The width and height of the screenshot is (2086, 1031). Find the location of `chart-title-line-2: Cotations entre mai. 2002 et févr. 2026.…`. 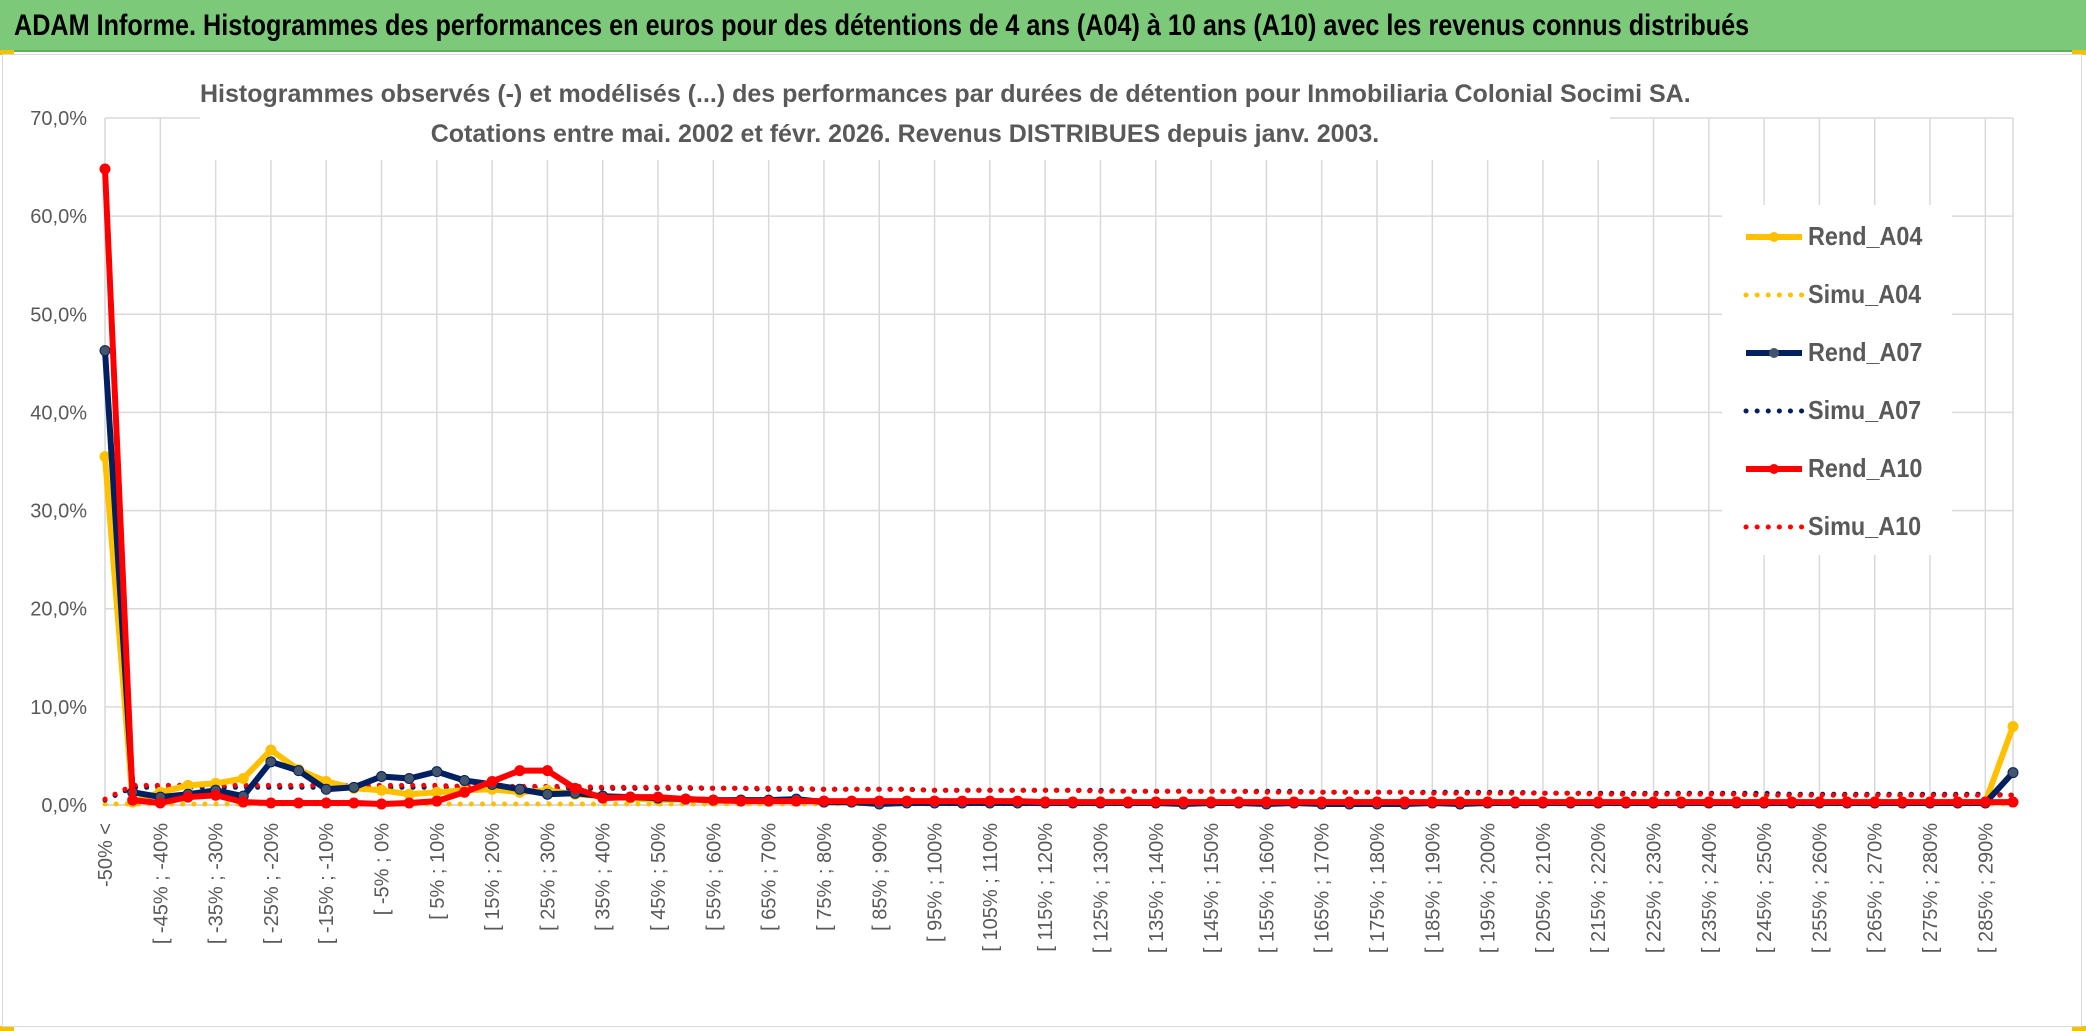

chart-title-line-2: Cotations entre mai. 2002 et févr. 2026.… is located at coordinates (905, 134).